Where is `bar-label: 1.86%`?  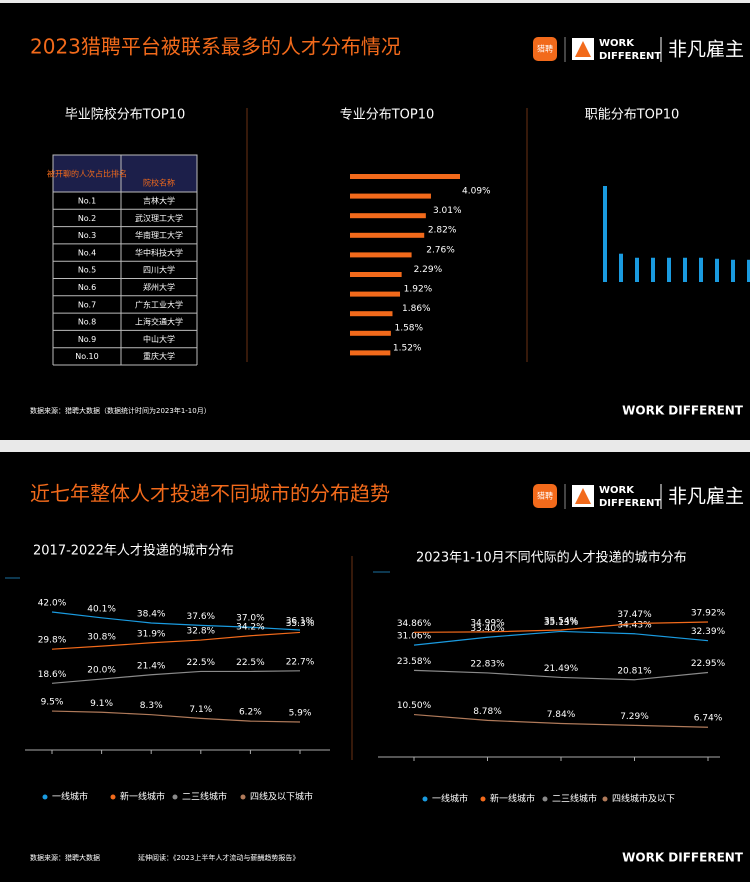
bar-label: 1.86% is located at coordinates (416, 309).